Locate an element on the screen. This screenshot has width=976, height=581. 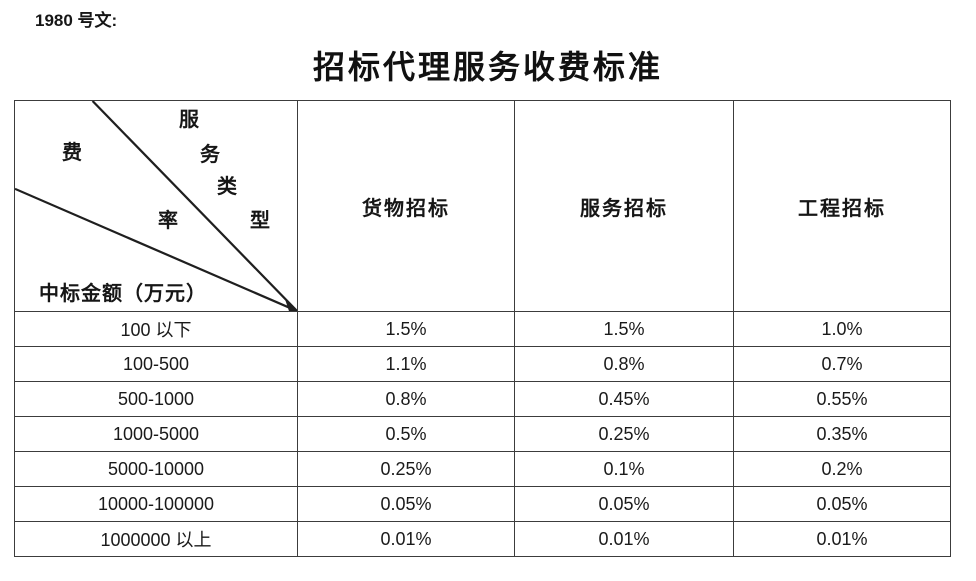
fee-value-cell: 0.7% is located at coordinates (842, 364).